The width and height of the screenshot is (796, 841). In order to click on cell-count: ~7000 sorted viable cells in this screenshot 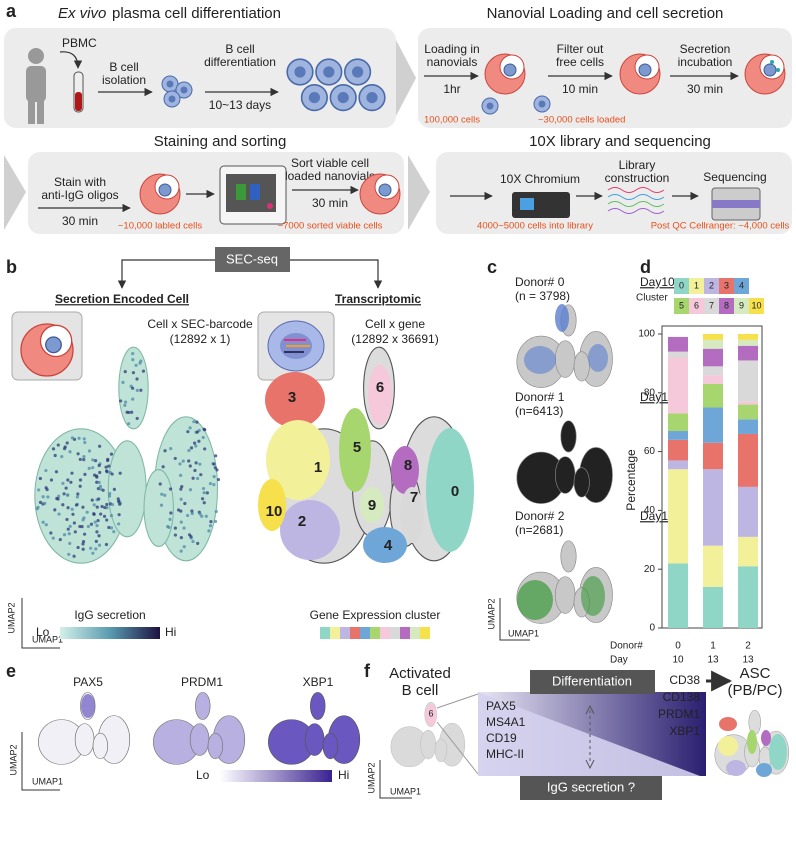, I will do `click(330, 226)`.